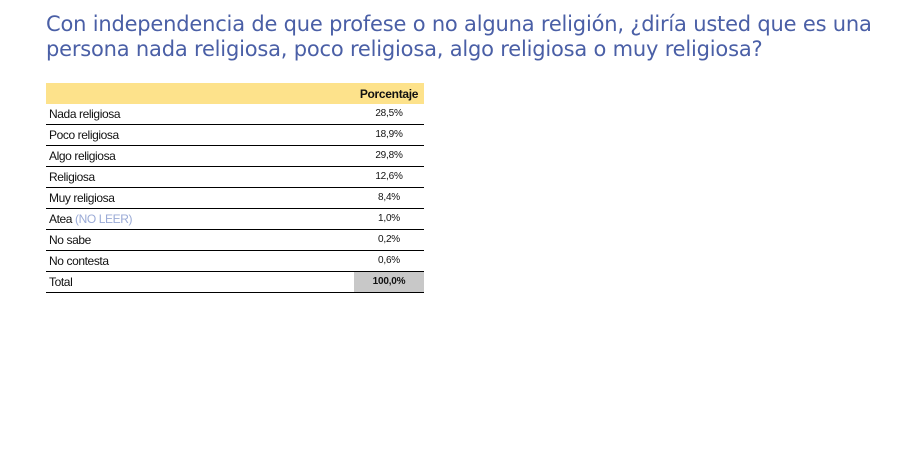  I want to click on total-row: Total 100,0%, so click(235, 282).